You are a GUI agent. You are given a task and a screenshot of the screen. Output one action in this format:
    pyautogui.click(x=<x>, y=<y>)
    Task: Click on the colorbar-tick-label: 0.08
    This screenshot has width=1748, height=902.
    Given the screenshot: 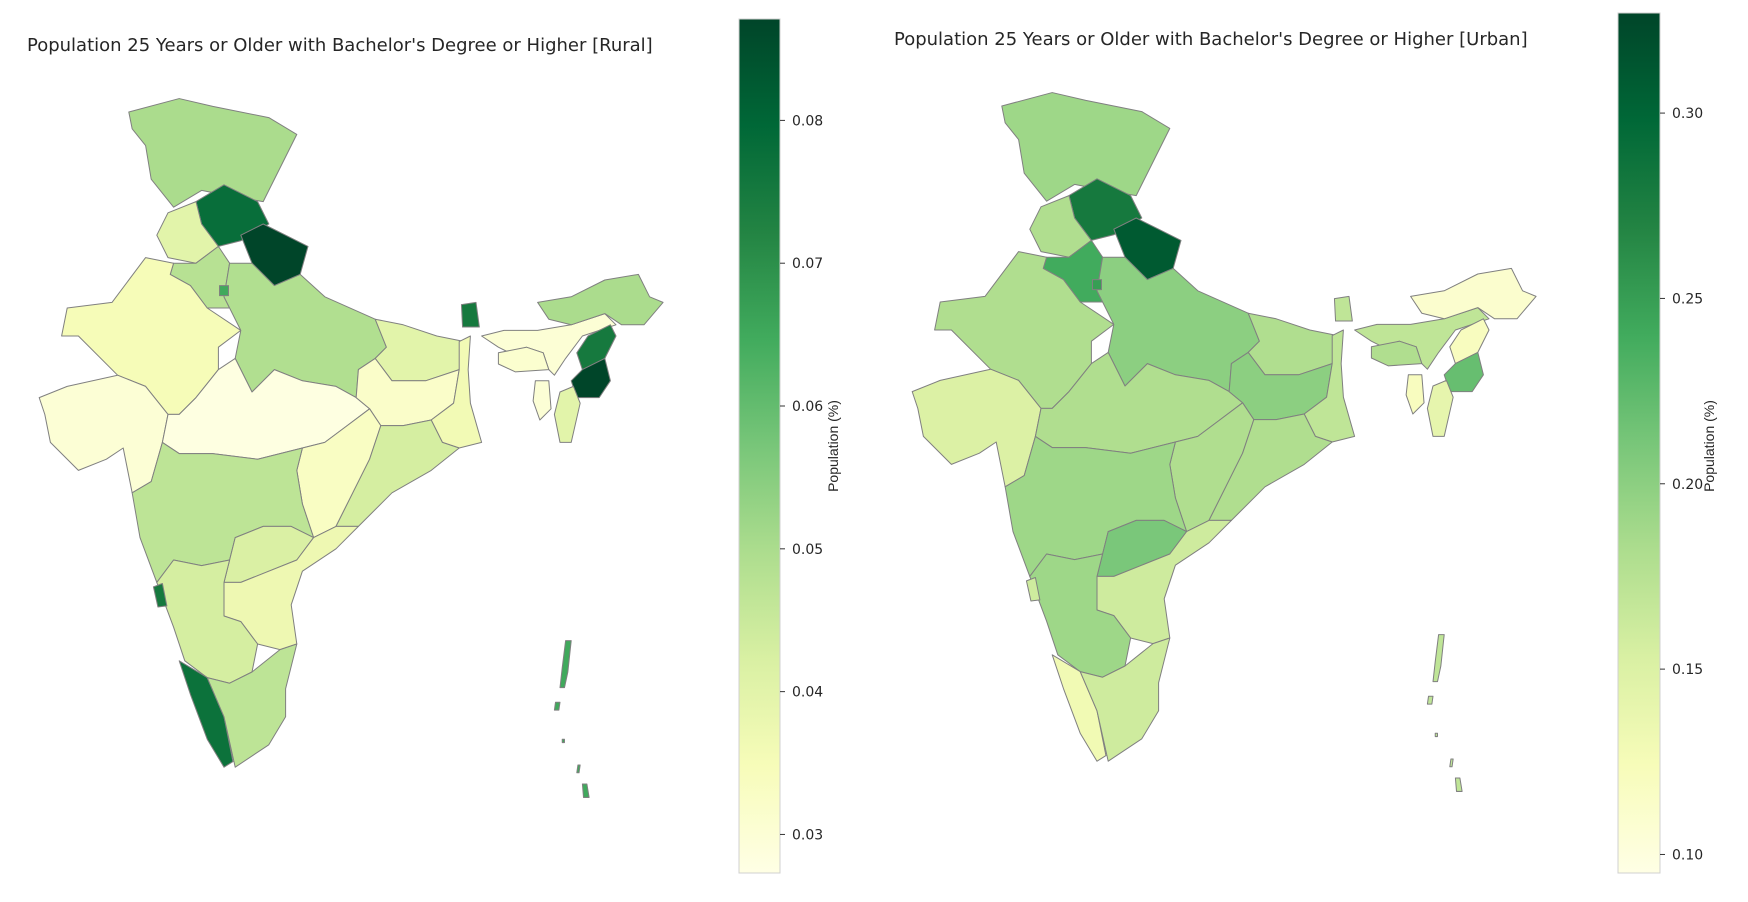 What is the action you would take?
    pyautogui.click(x=807, y=121)
    